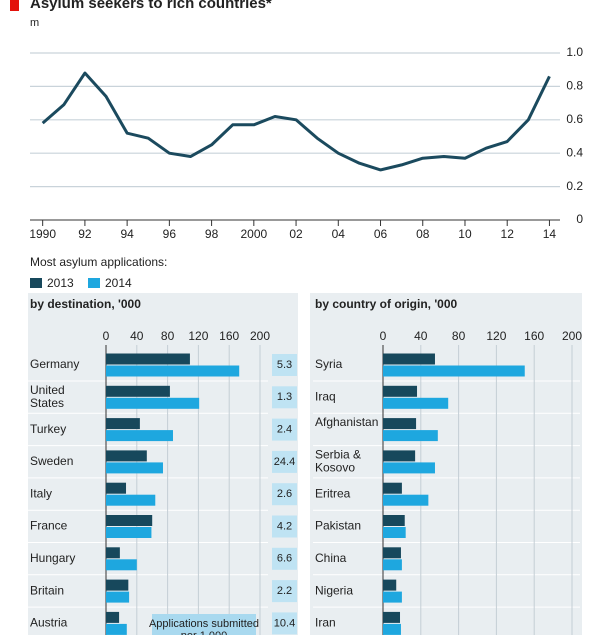 The width and height of the screenshot is (592, 635). I want to click on category-label: Nigeria, so click(334, 590).